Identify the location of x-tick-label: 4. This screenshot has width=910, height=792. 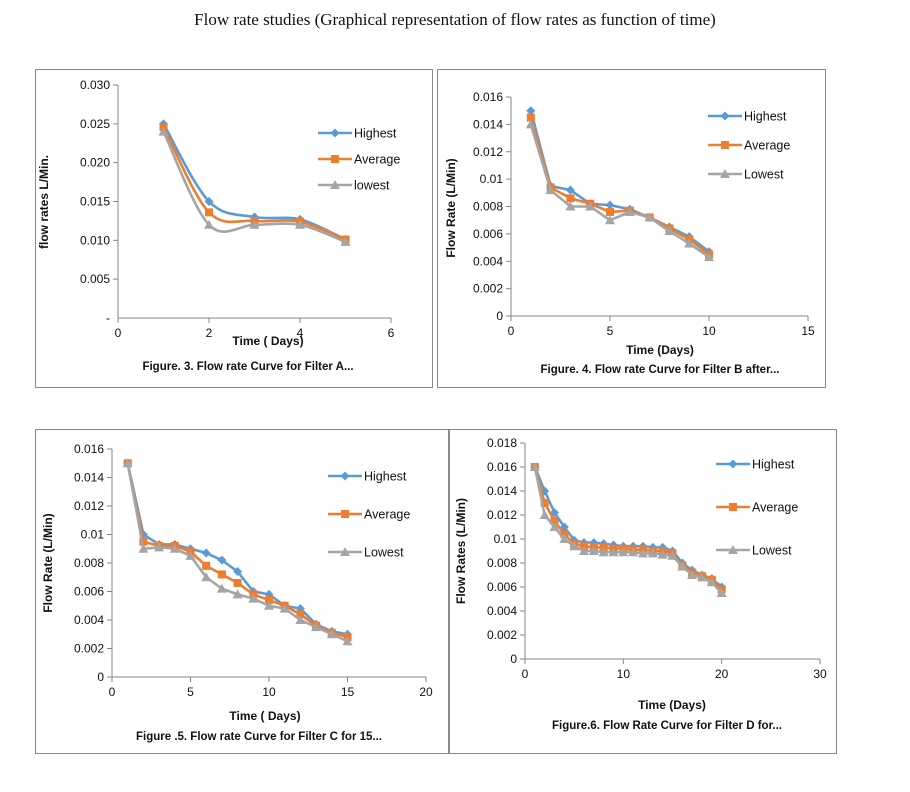
(300, 333).